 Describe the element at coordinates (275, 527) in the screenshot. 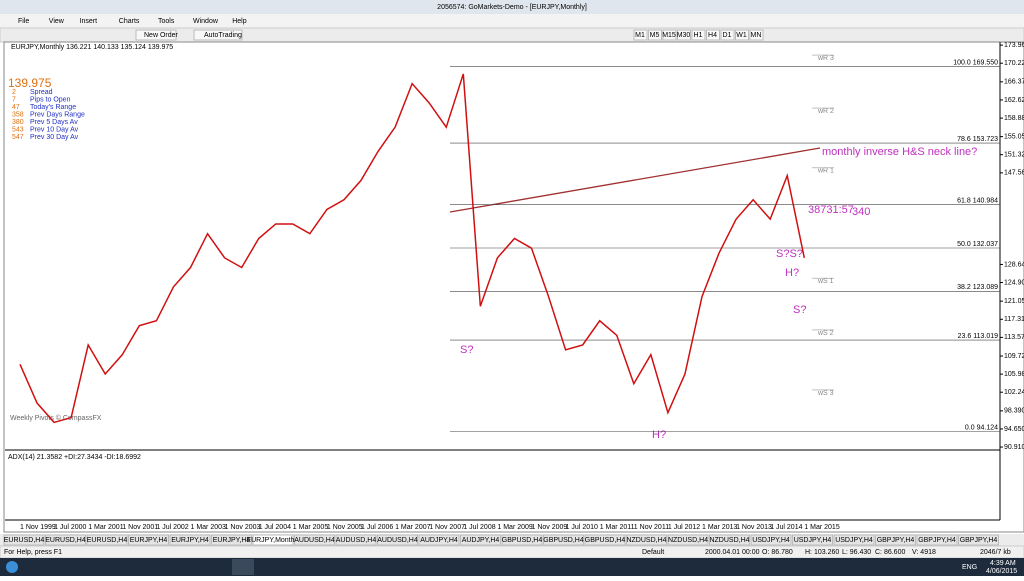

I see `x-tick-label: 1 Jul 2004` at that location.